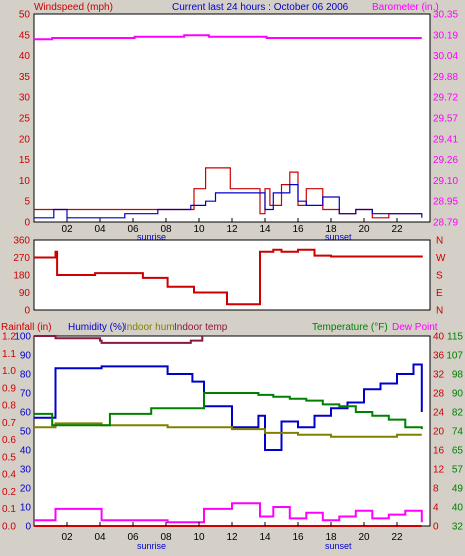  Describe the element at coordinates (25, 119) in the screenshot. I see `windspeed-tick: 25` at that location.